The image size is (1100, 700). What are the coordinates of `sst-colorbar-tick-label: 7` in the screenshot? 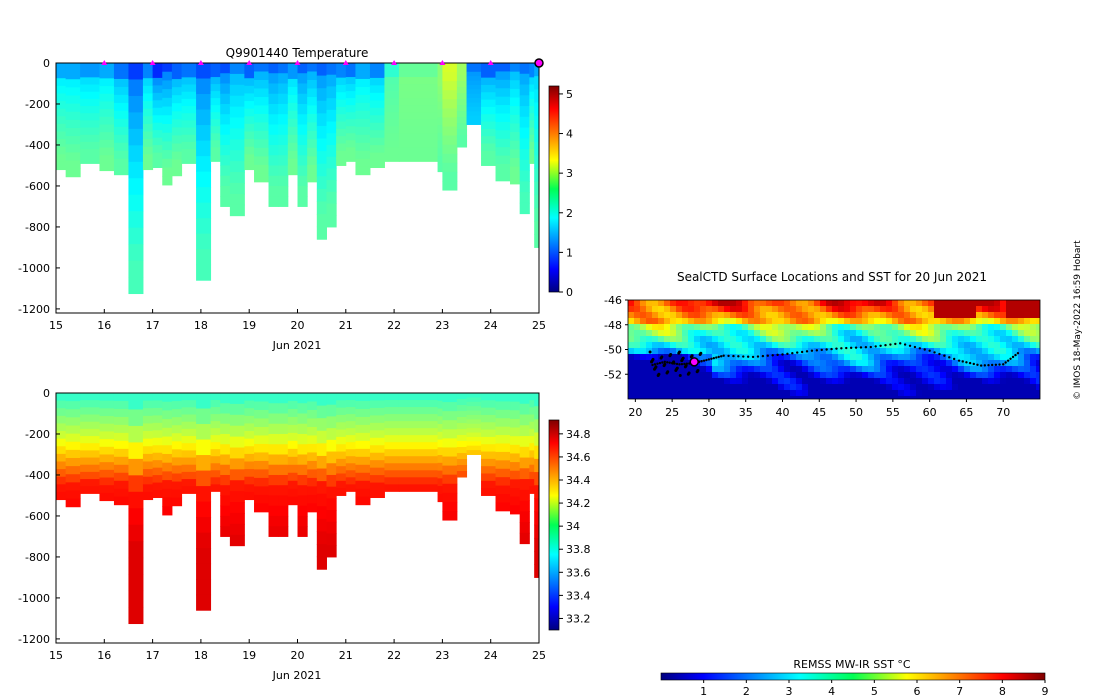 It's located at (959, 691).